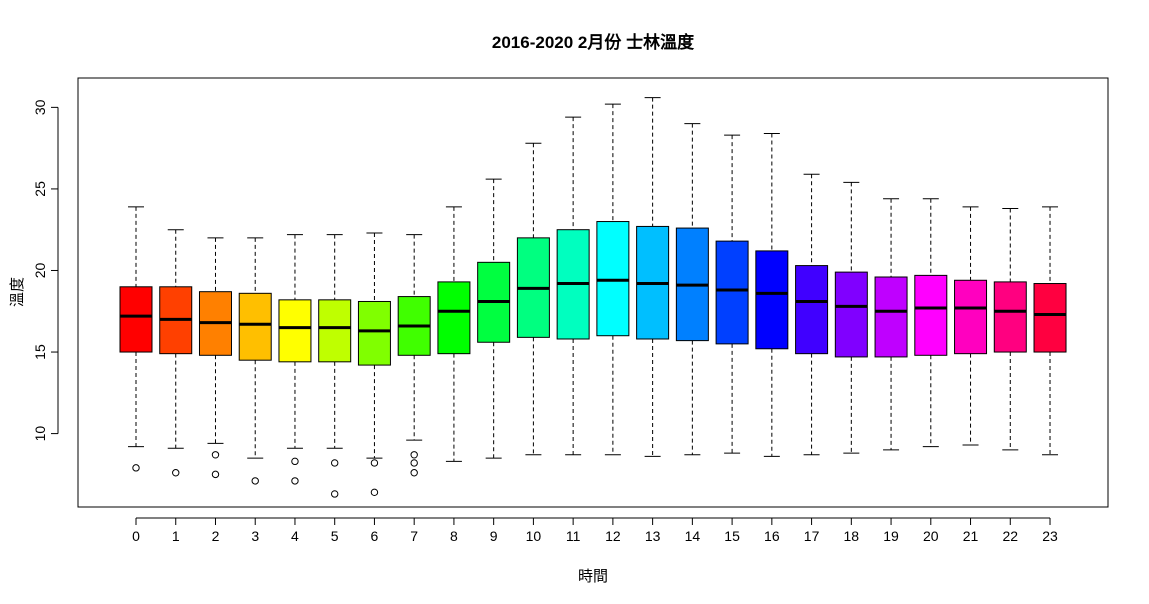 The width and height of the screenshot is (1149, 604). I want to click on x-tick-label: 13, so click(653, 536).